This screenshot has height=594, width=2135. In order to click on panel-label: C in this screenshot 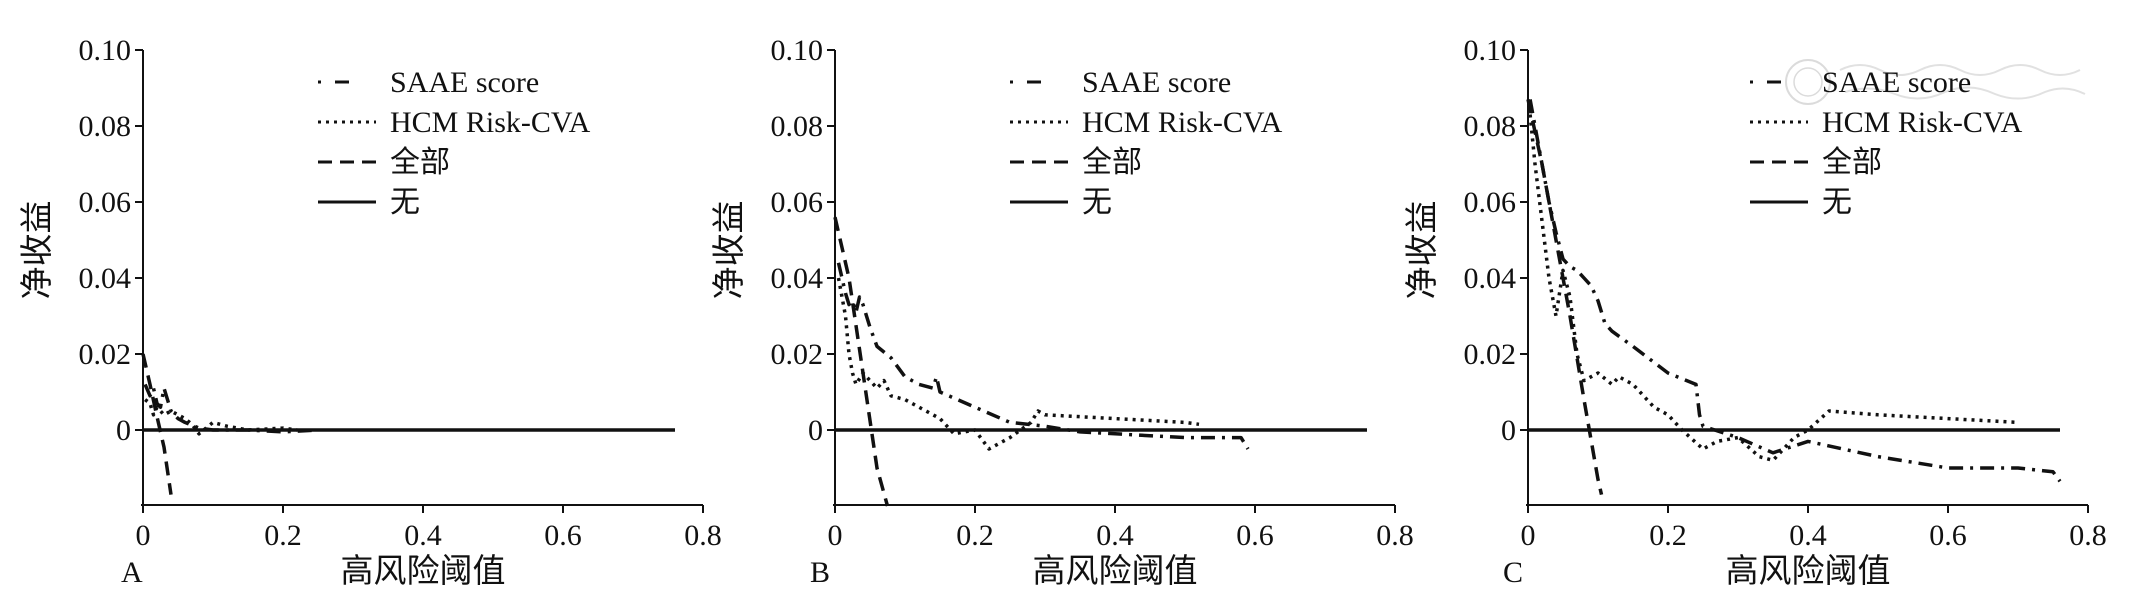, I will do `click(1513, 572)`.